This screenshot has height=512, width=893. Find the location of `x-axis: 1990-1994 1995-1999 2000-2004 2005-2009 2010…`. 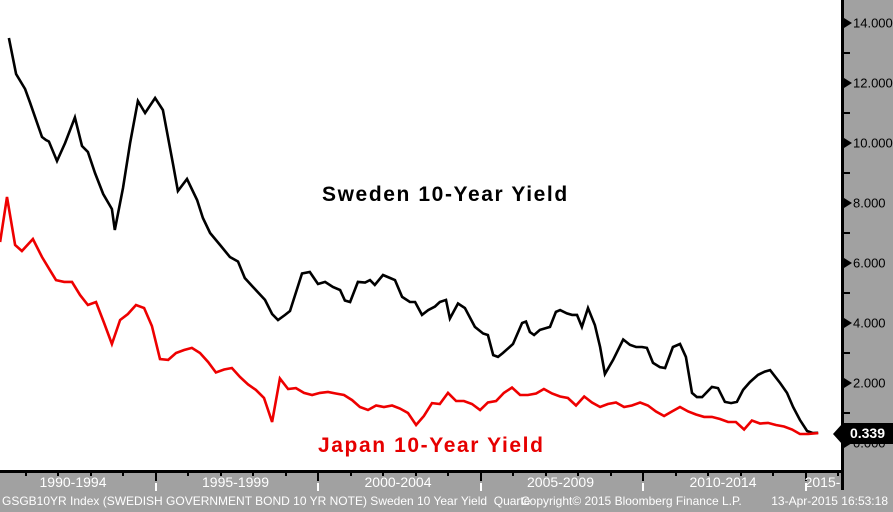

x-axis: 1990-1994 1995-1999 2000-2004 2005-2009 2010… is located at coordinates (446, 483).